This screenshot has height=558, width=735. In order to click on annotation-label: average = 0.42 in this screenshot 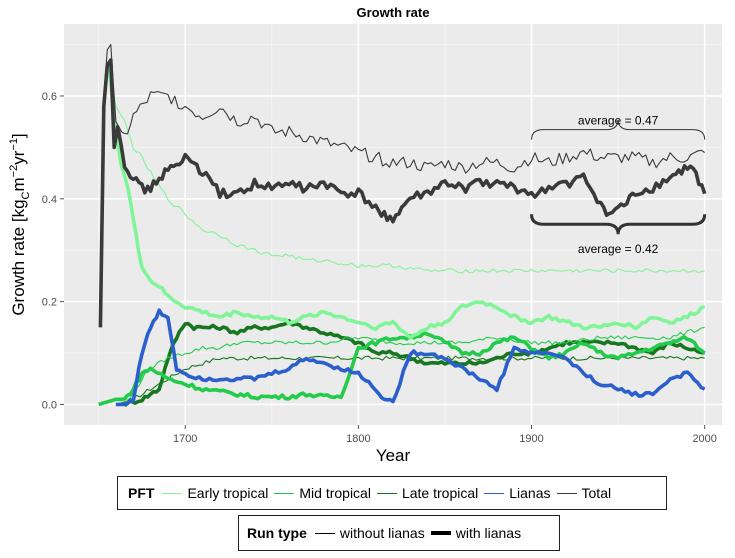, I will do `click(618, 249)`.